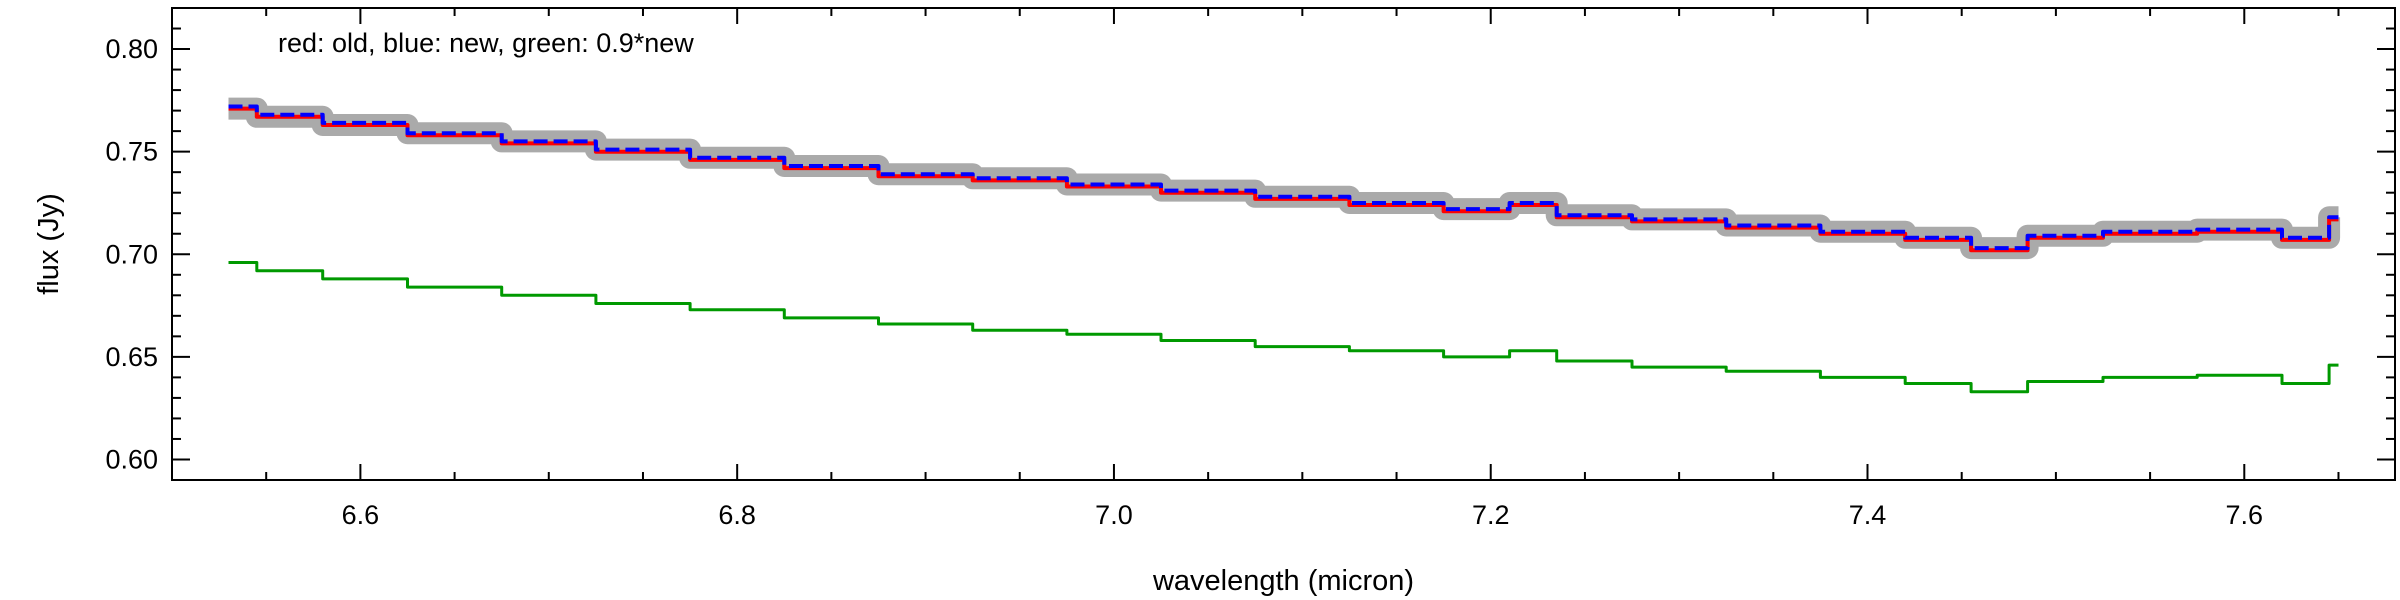 The height and width of the screenshot is (600, 2400). I want to click on y-tick-label: 0.70, so click(131, 254).